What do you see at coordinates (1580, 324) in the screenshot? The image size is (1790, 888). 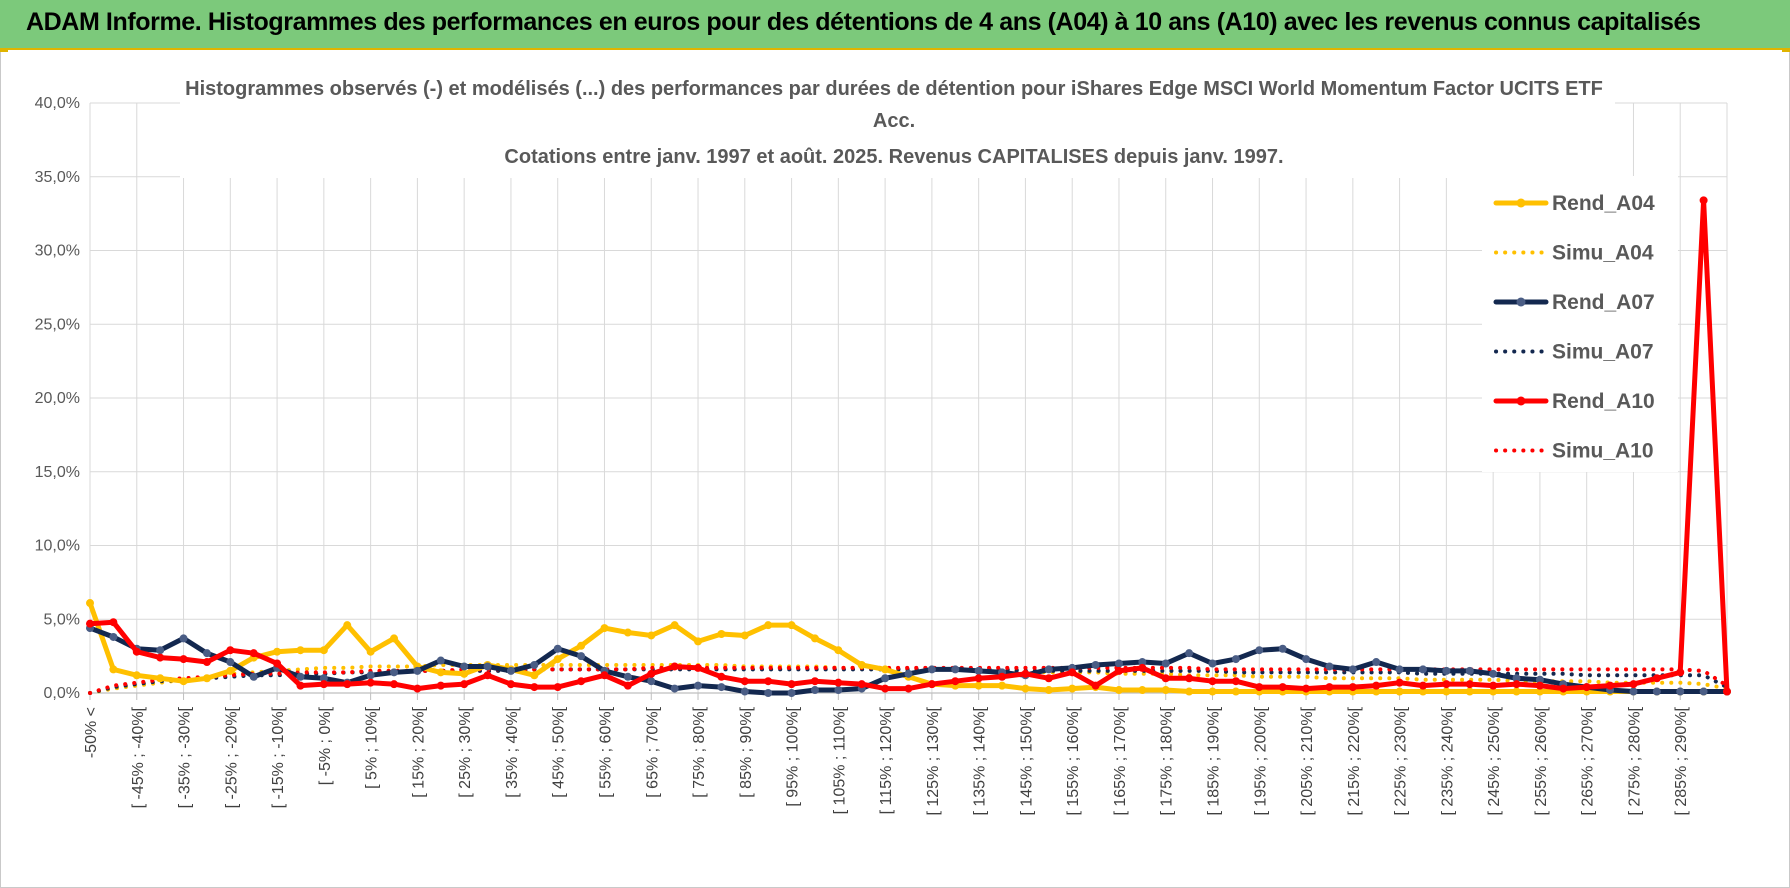 I see `legend-background` at bounding box center [1580, 324].